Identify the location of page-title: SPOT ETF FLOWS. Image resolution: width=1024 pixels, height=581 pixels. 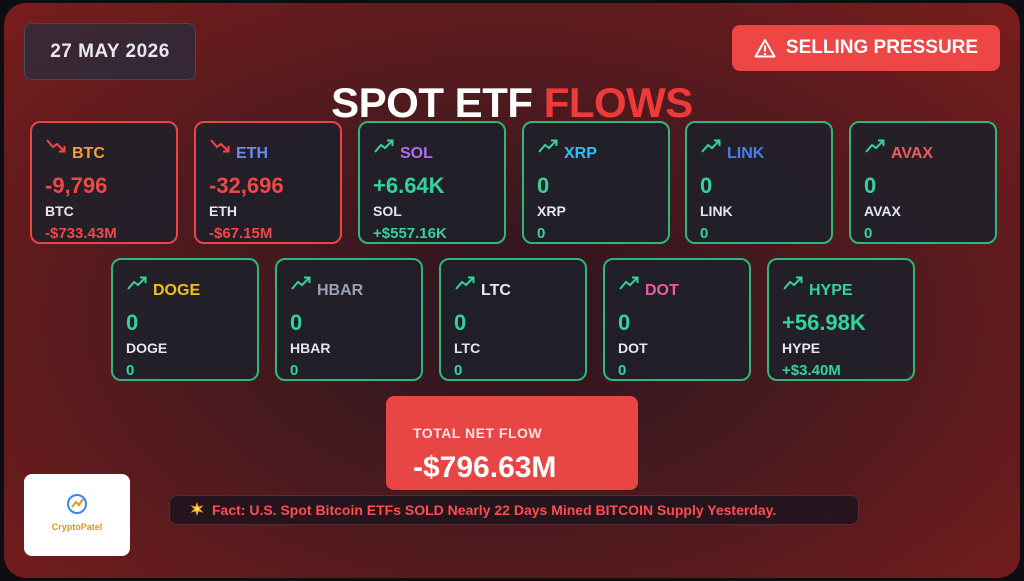
(512, 103).